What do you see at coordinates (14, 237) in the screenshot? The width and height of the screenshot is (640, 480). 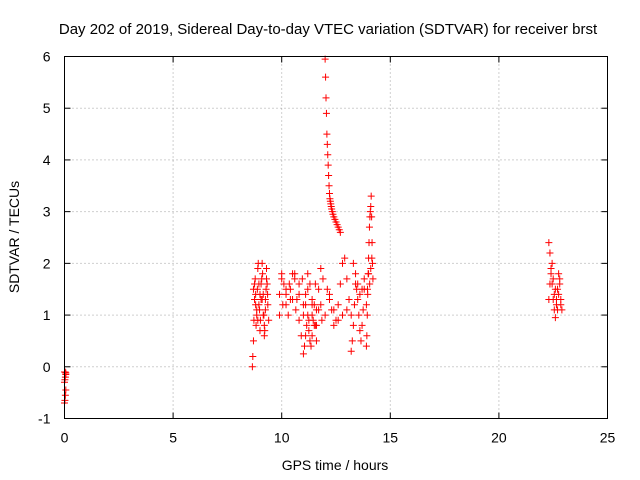 I see `y-axis-label: SDTVAR / TECUs` at bounding box center [14, 237].